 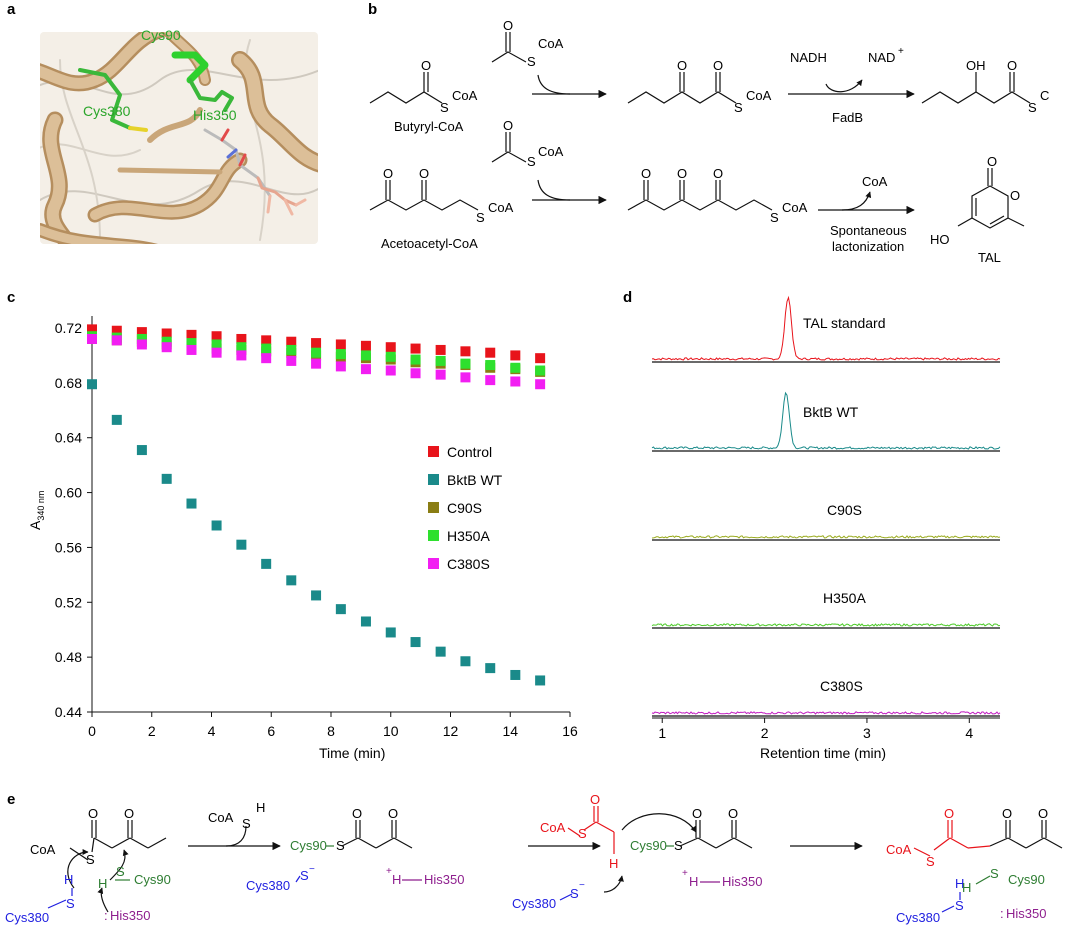 What do you see at coordinates (595, 799) in the screenshot?
I see `e-o5: O` at bounding box center [595, 799].